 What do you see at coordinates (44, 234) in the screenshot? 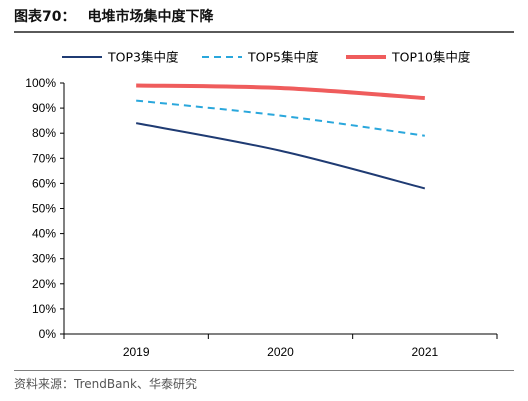
I see `y-tick-label: 40%` at bounding box center [44, 234].